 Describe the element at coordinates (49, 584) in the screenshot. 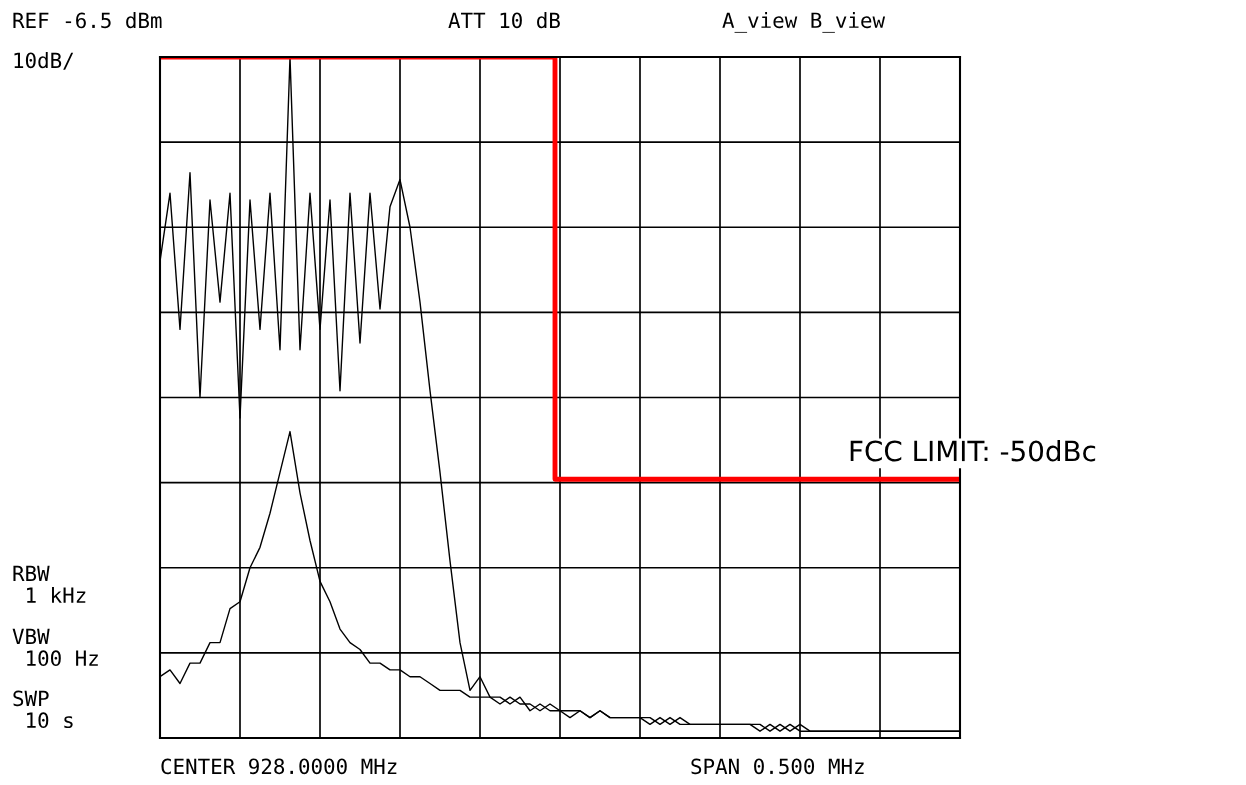

I see `text: RBW 1 kHz` at that location.